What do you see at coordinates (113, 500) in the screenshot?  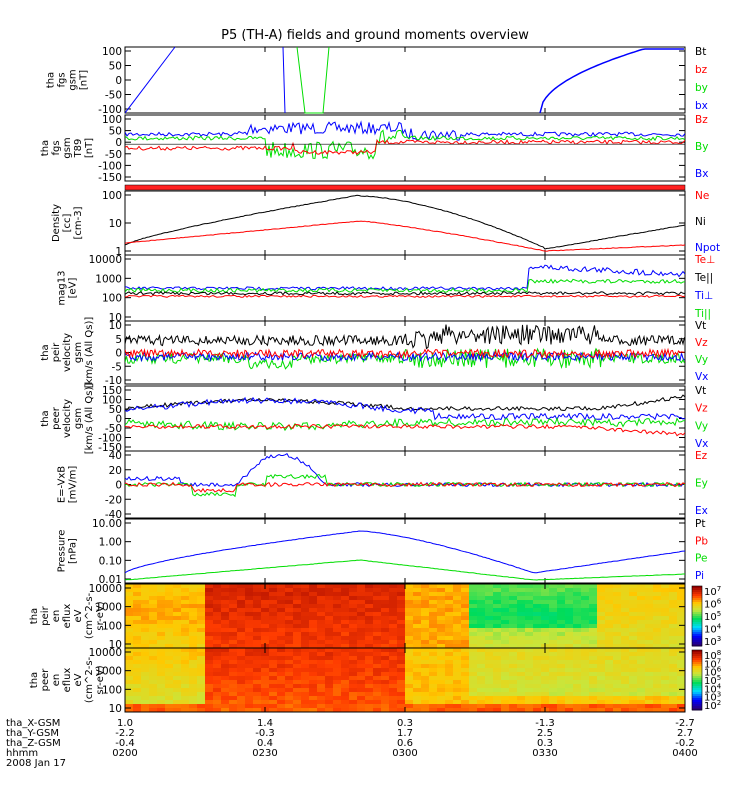 I see `ytick-label: -20` at bounding box center [113, 500].